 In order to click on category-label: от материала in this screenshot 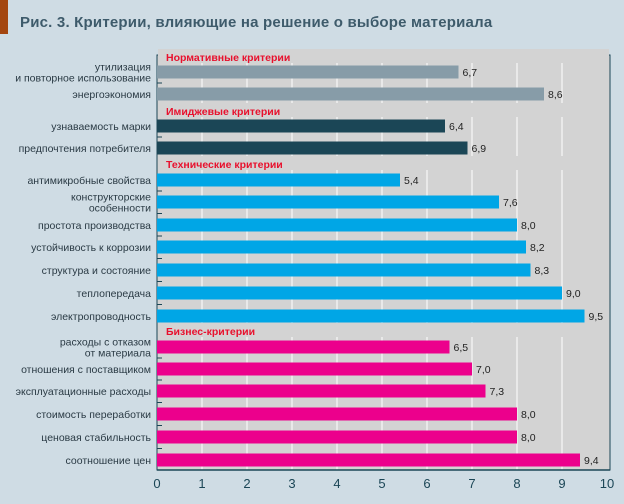, I will do `click(118, 354)`.